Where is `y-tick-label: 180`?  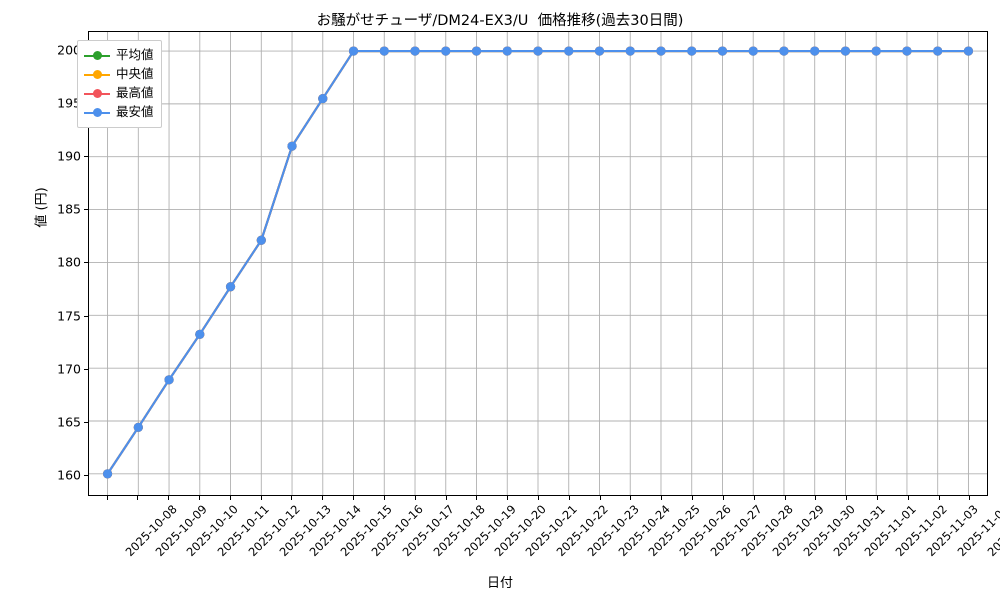 y-tick-label: 180 is located at coordinates (69, 262).